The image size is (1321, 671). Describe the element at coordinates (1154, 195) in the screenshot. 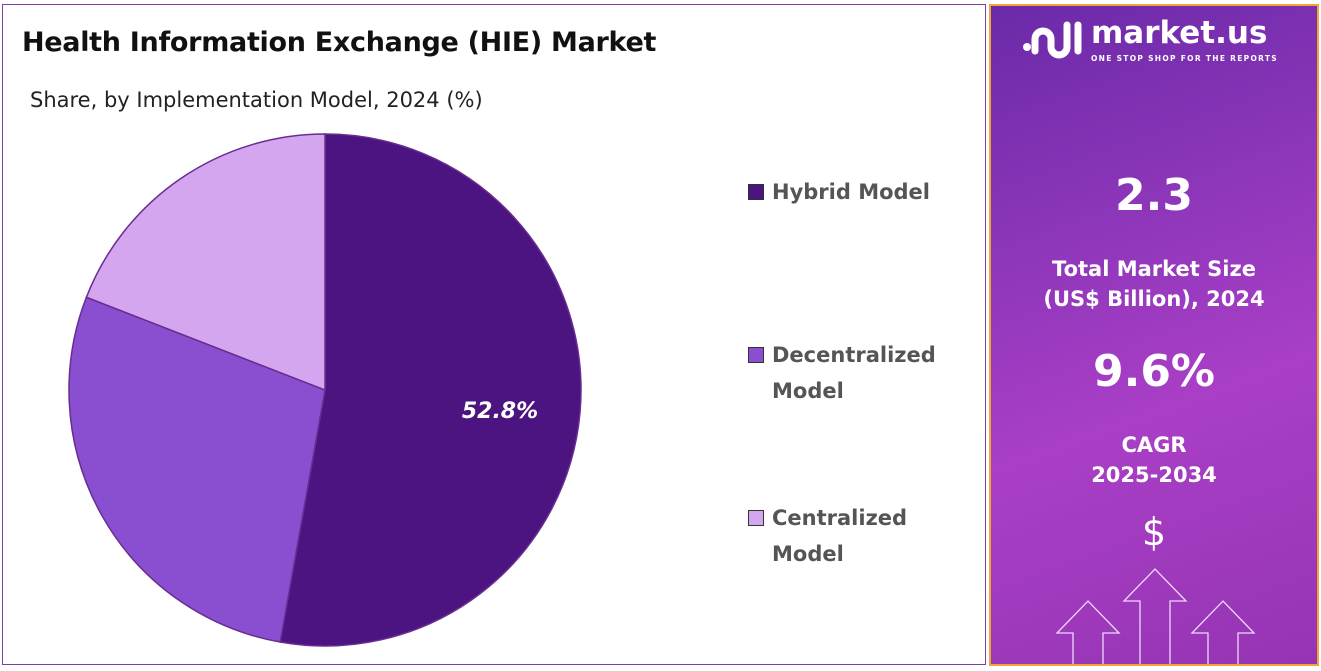

I see `market-size-value: 2.3` at that location.